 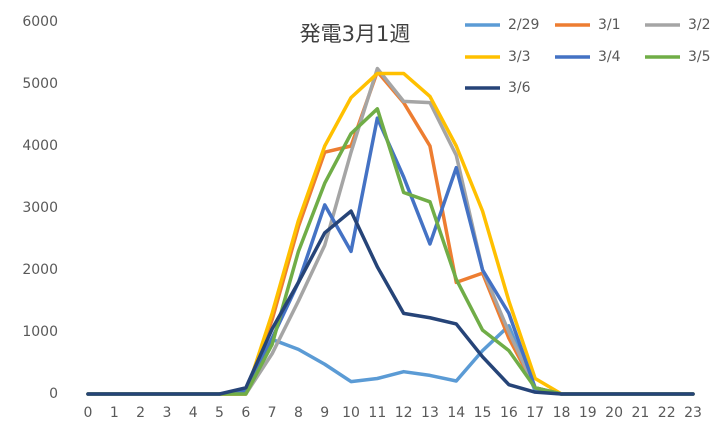 I want to click on x-tick-label: 15, so click(x=483, y=413).